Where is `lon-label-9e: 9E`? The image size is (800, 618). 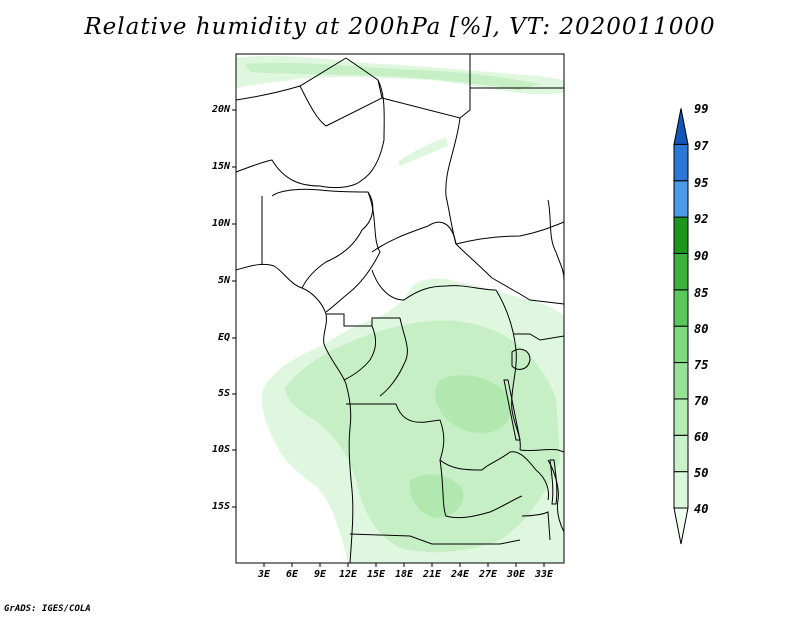 lon-label-9e: 9E is located at coordinates (320, 574).